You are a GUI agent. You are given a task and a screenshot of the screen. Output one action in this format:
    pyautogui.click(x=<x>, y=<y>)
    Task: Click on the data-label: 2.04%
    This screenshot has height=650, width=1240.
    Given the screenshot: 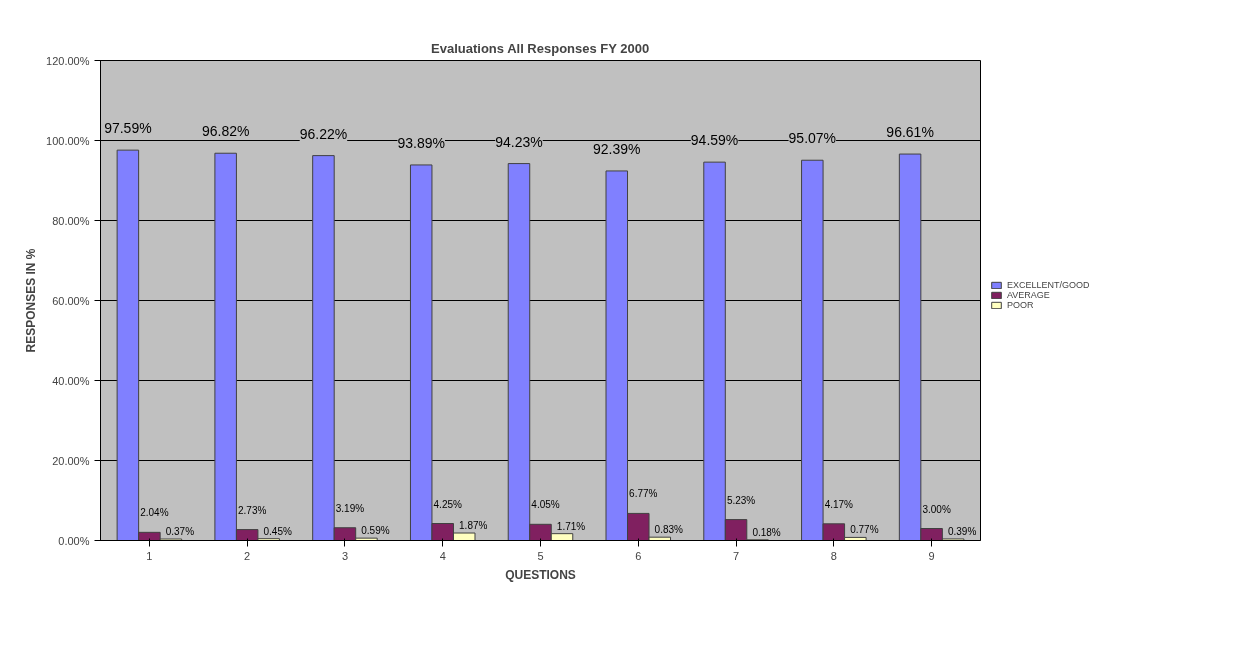 What is the action you would take?
    pyautogui.click(x=154, y=513)
    